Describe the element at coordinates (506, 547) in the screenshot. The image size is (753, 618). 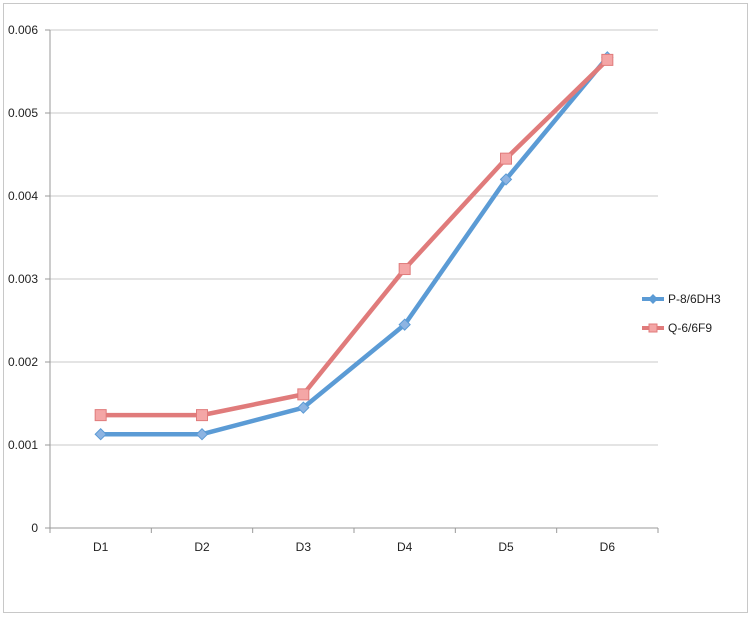
I see `x-tick-label: D5` at that location.